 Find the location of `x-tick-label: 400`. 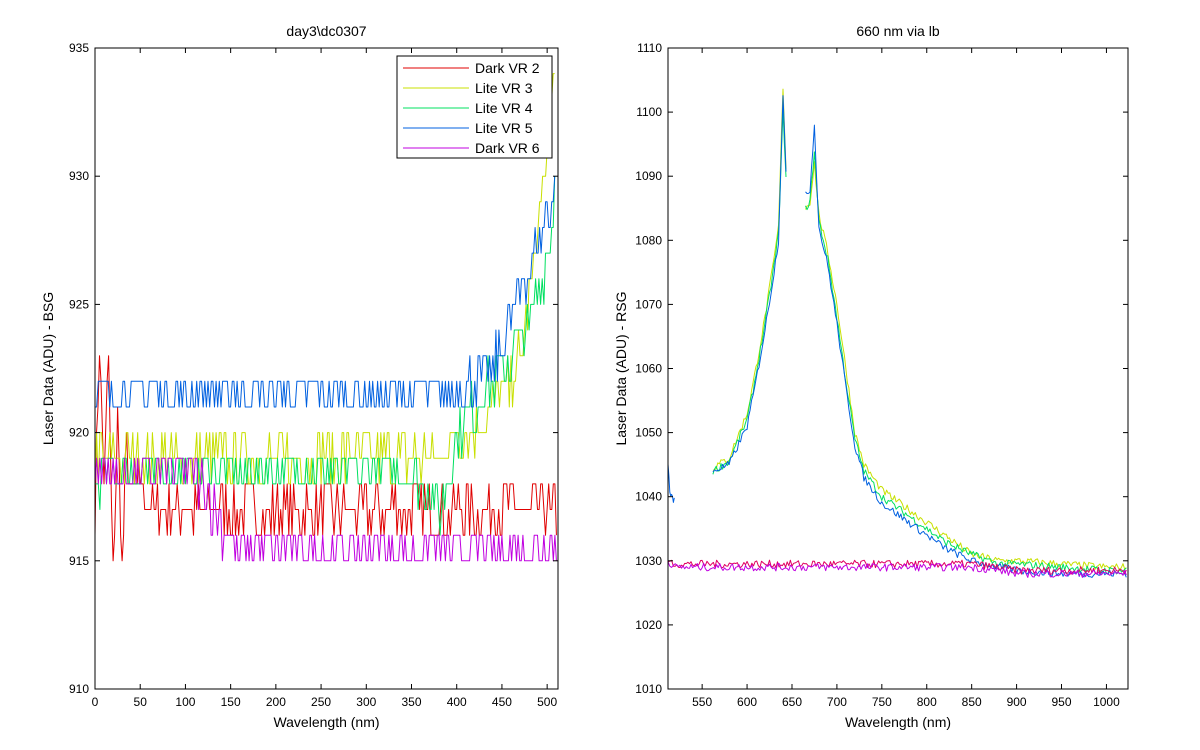

x-tick-label: 400 is located at coordinates (457, 702).